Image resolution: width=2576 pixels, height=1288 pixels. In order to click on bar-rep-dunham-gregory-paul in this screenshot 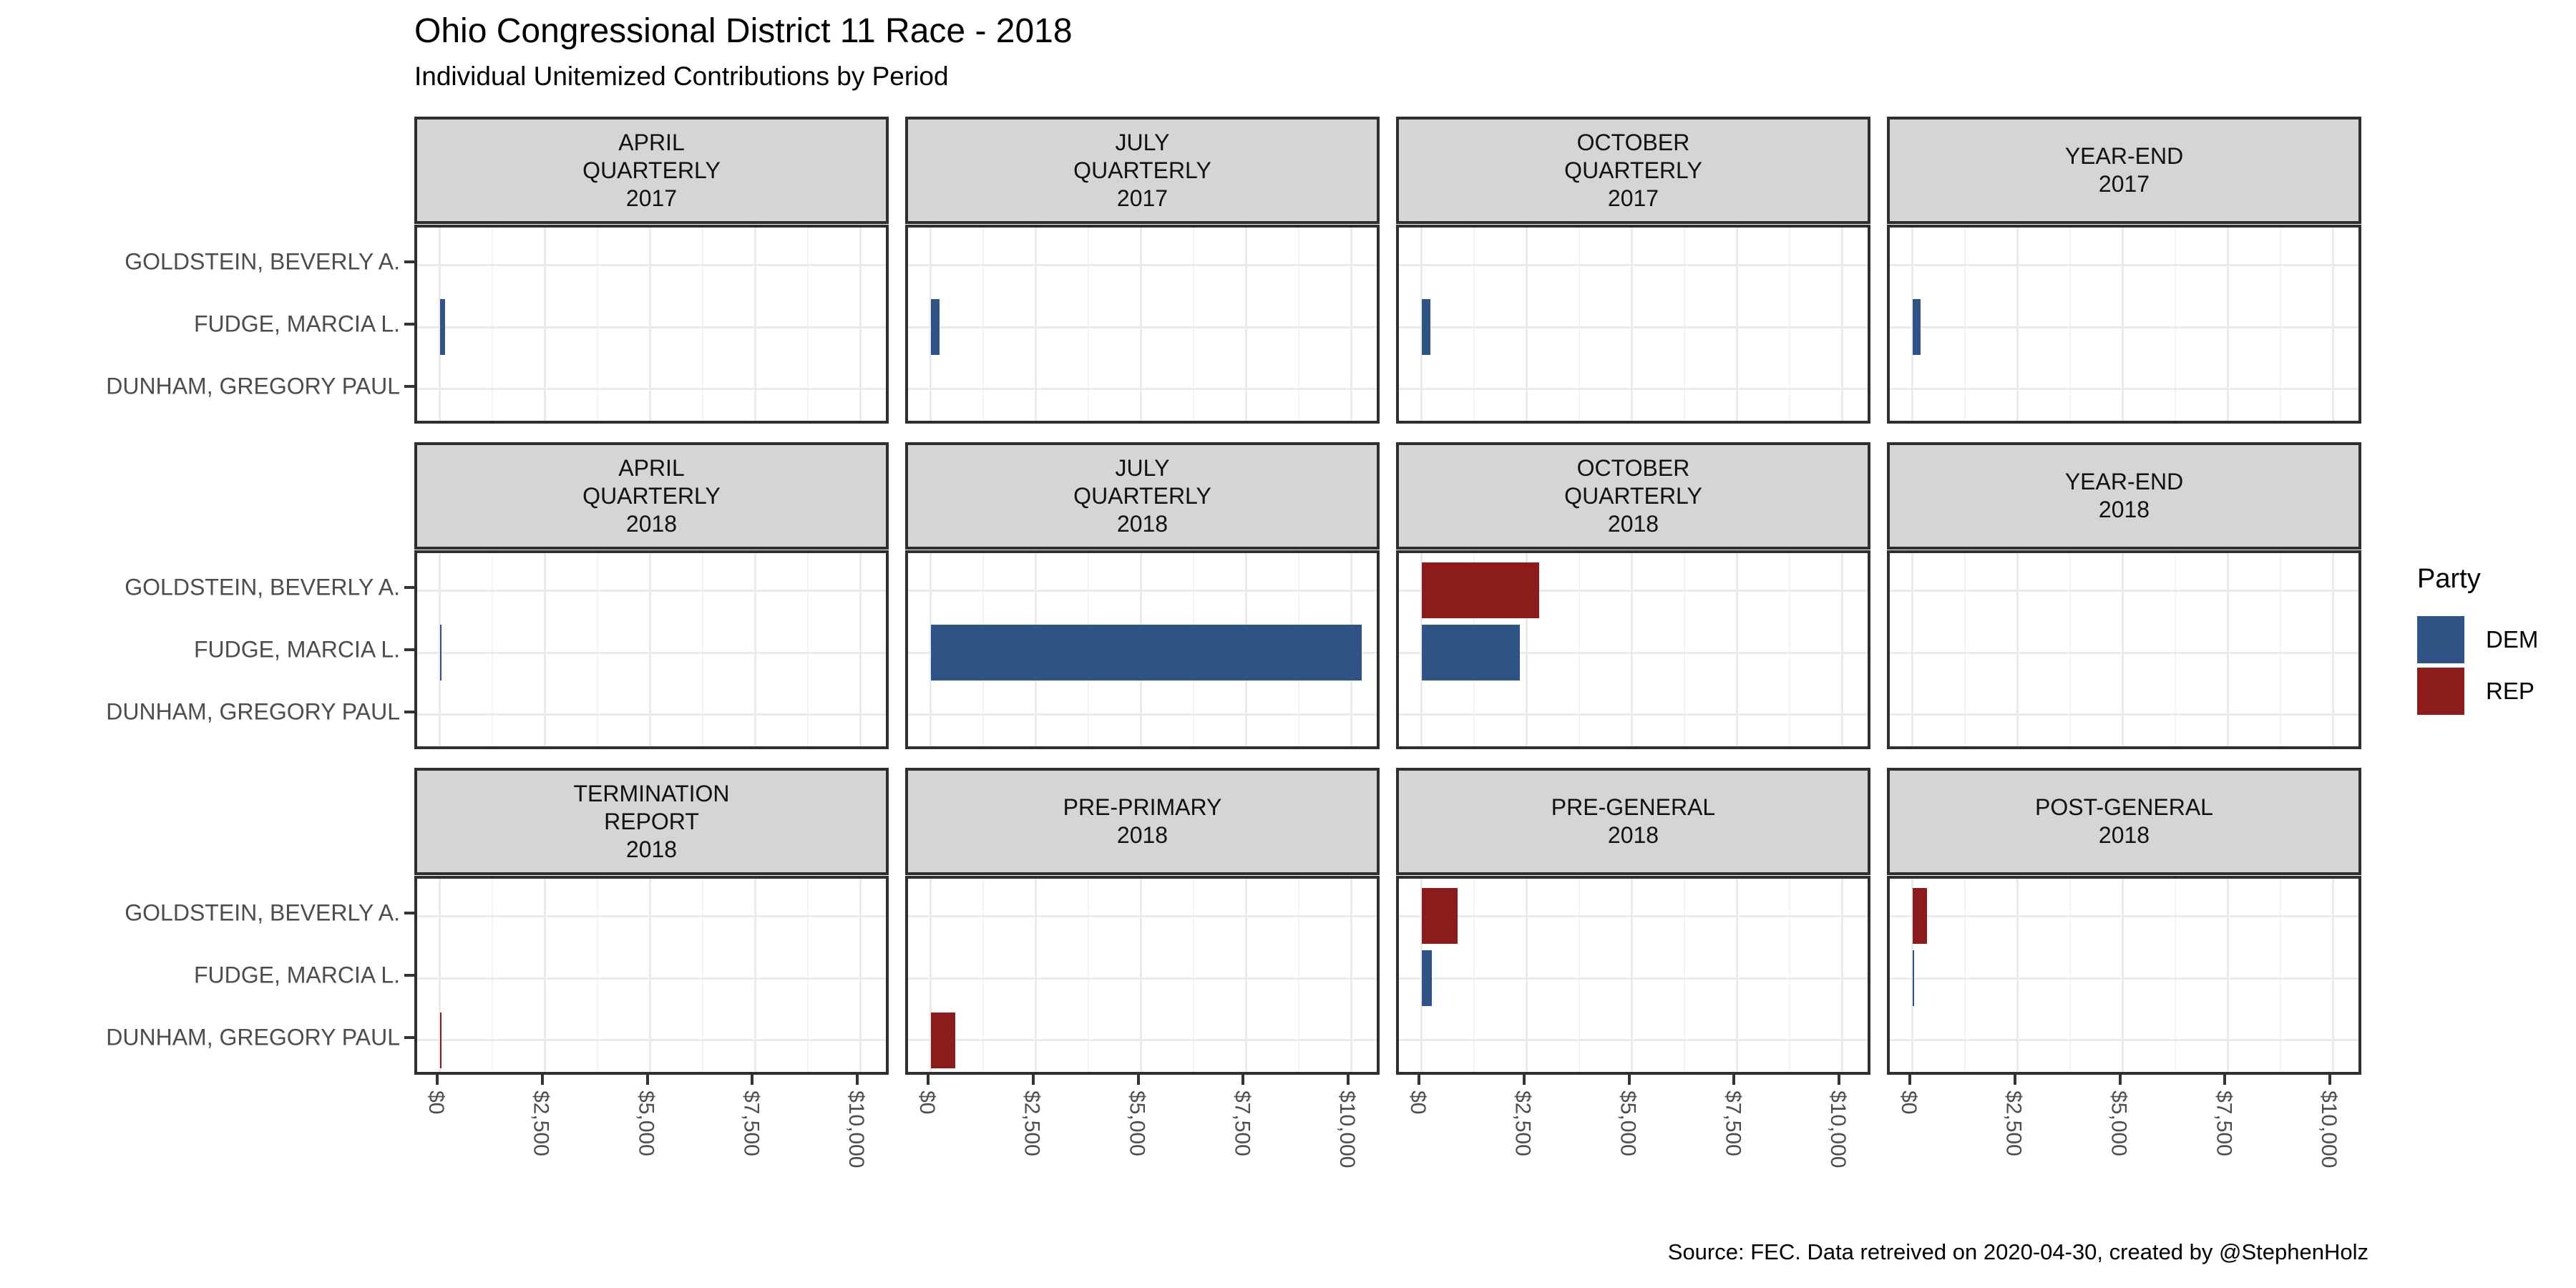, I will do `click(440, 1040)`.